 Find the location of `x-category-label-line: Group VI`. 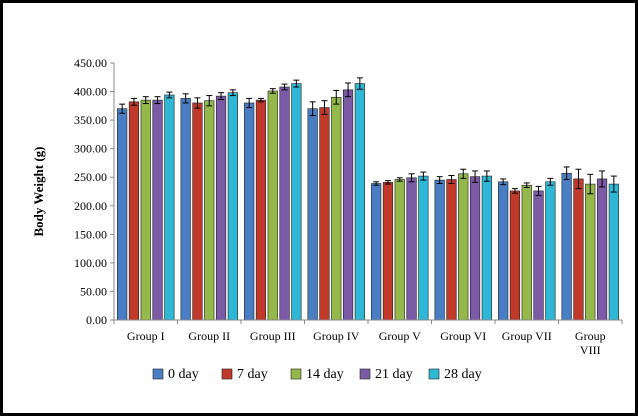

x-category-label-line: Group VI is located at coordinates (463, 336).